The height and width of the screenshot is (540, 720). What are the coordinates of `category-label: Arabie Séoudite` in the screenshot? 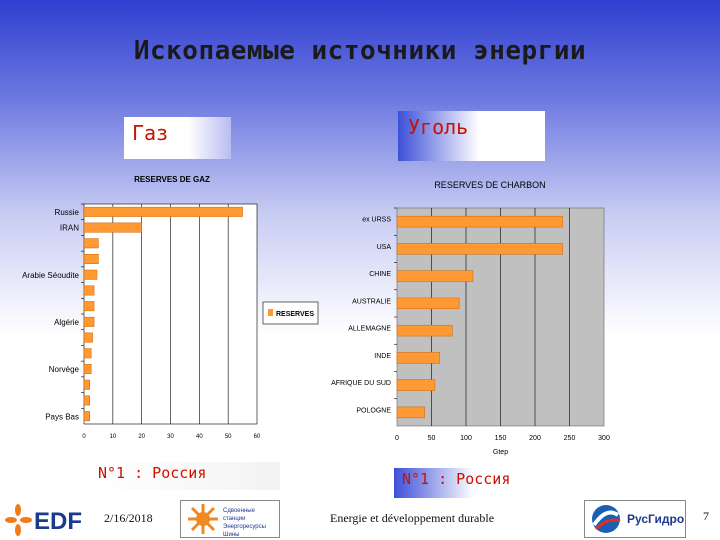 It's located at (50, 275).